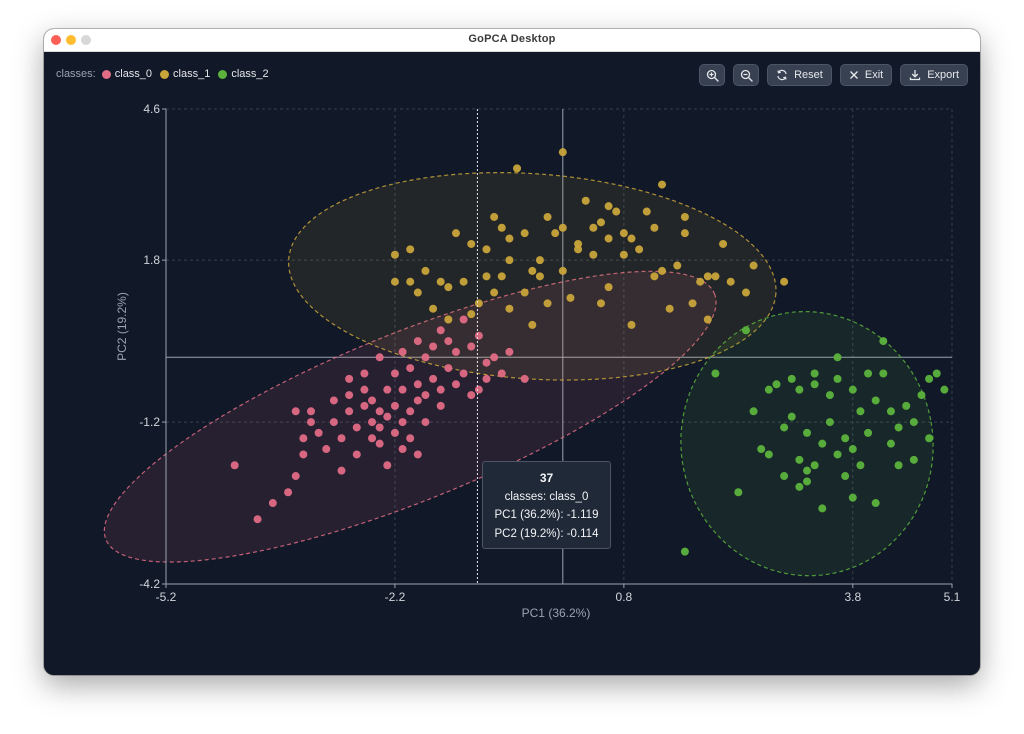 This screenshot has height=734, width=1024. I want to click on reset-button: Reset, so click(799, 75).